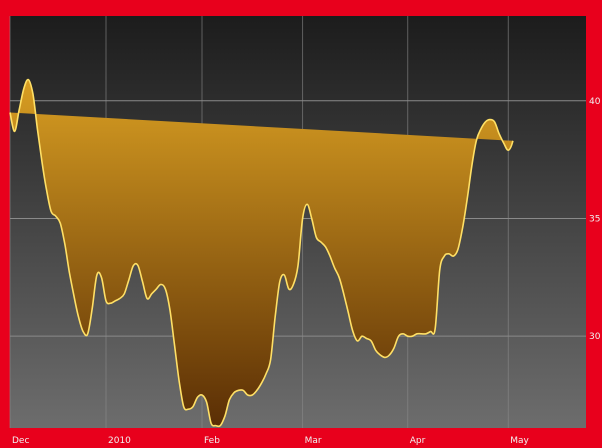 Image resolution: width=602 pixels, height=448 pixels. What do you see at coordinates (20, 441) in the screenshot?
I see `x-tick-label-dec: Dec` at bounding box center [20, 441].